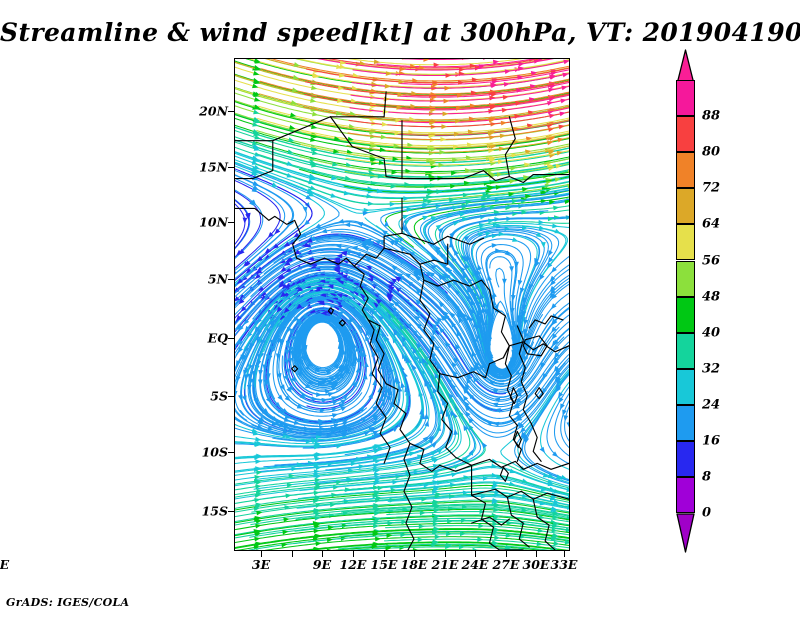 Image resolution: width=800 pixels, height=618 pixels. Describe the element at coordinates (711, 152) in the screenshot. I see `colorbar-tick-label: 80` at that location.